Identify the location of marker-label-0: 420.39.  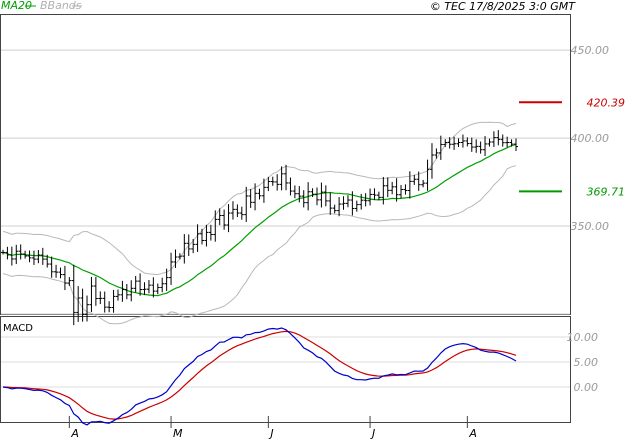
(606, 102).